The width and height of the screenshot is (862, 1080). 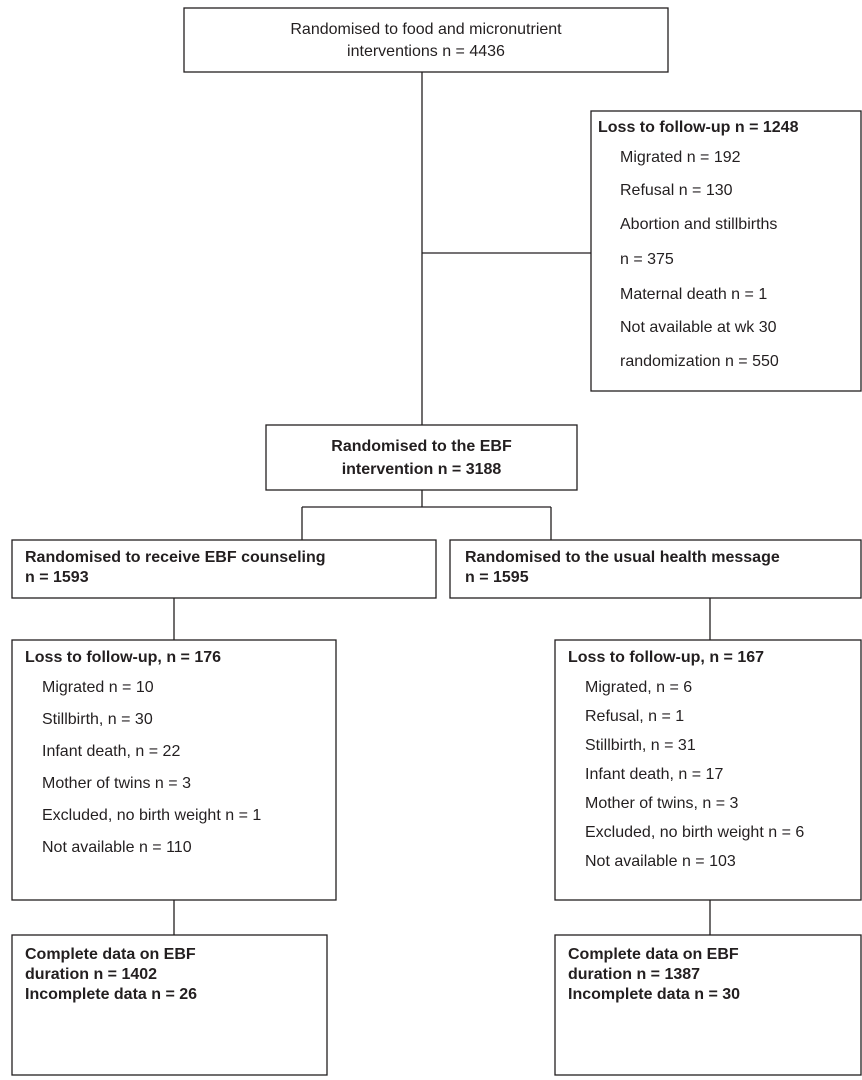 I want to click on node-line: duration n = 1387, so click(x=634, y=974).